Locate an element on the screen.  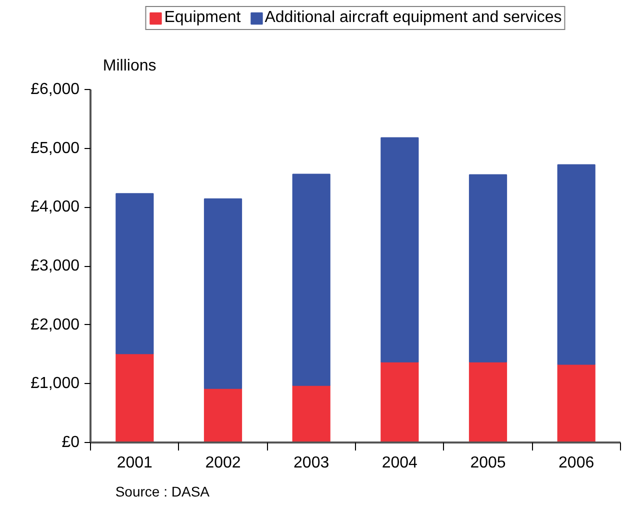
x-tick-label: 2005 is located at coordinates (488, 463).